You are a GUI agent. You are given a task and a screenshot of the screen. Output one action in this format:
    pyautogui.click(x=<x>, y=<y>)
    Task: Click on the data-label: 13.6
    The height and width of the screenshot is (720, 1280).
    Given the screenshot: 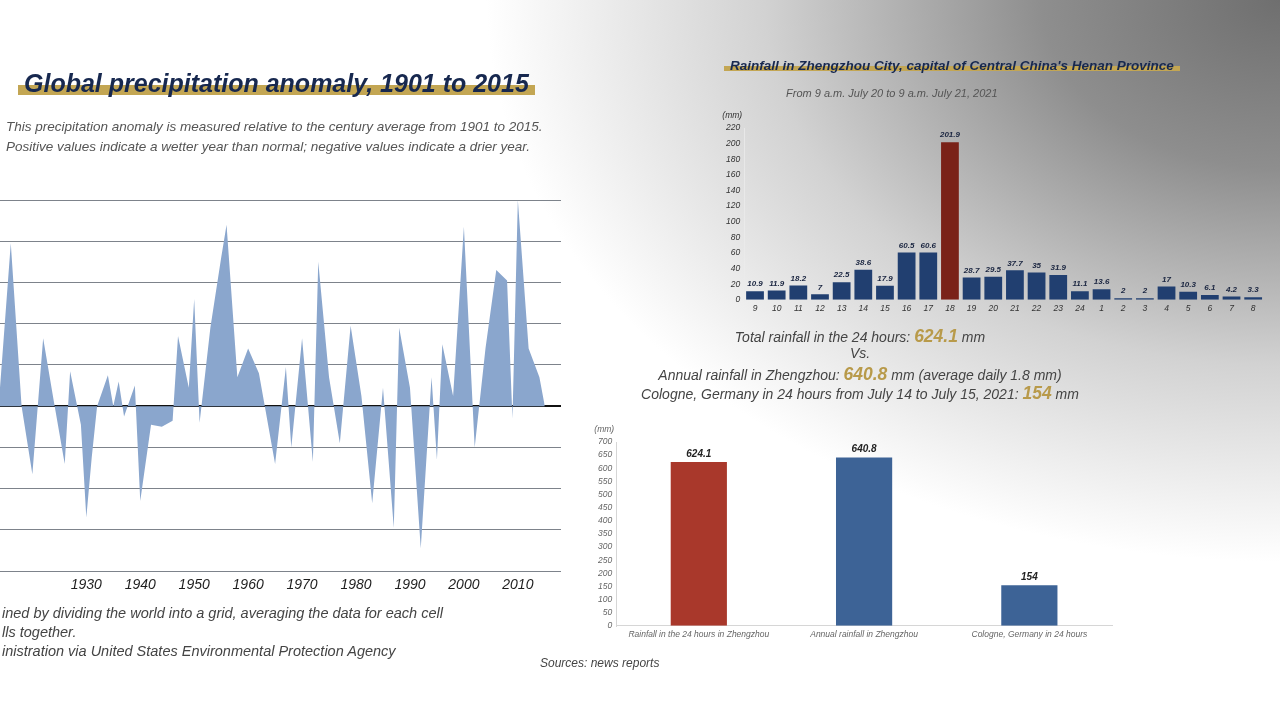 What is the action you would take?
    pyautogui.click(x=1101, y=282)
    